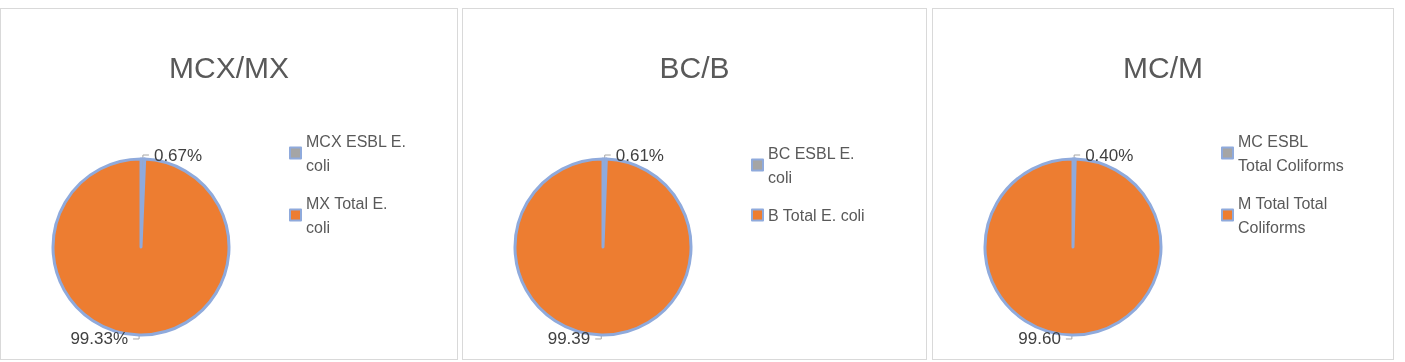 This screenshot has height=362, width=1405. What do you see at coordinates (1291, 153) in the screenshot?
I see `legend-label: MC ESBL Total Coliforms` at bounding box center [1291, 153].